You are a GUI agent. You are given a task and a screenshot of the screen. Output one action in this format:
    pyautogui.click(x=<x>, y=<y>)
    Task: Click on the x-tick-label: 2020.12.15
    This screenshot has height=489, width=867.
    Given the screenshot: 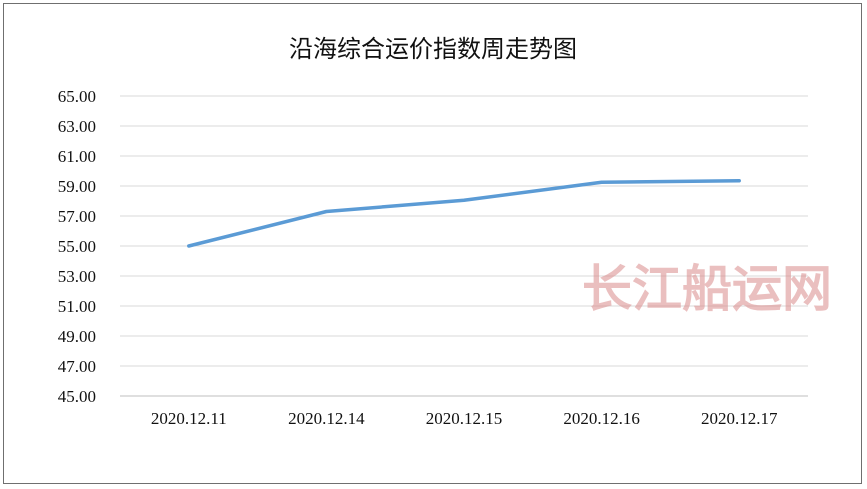 What is the action you would take?
    pyautogui.click(x=464, y=418)
    